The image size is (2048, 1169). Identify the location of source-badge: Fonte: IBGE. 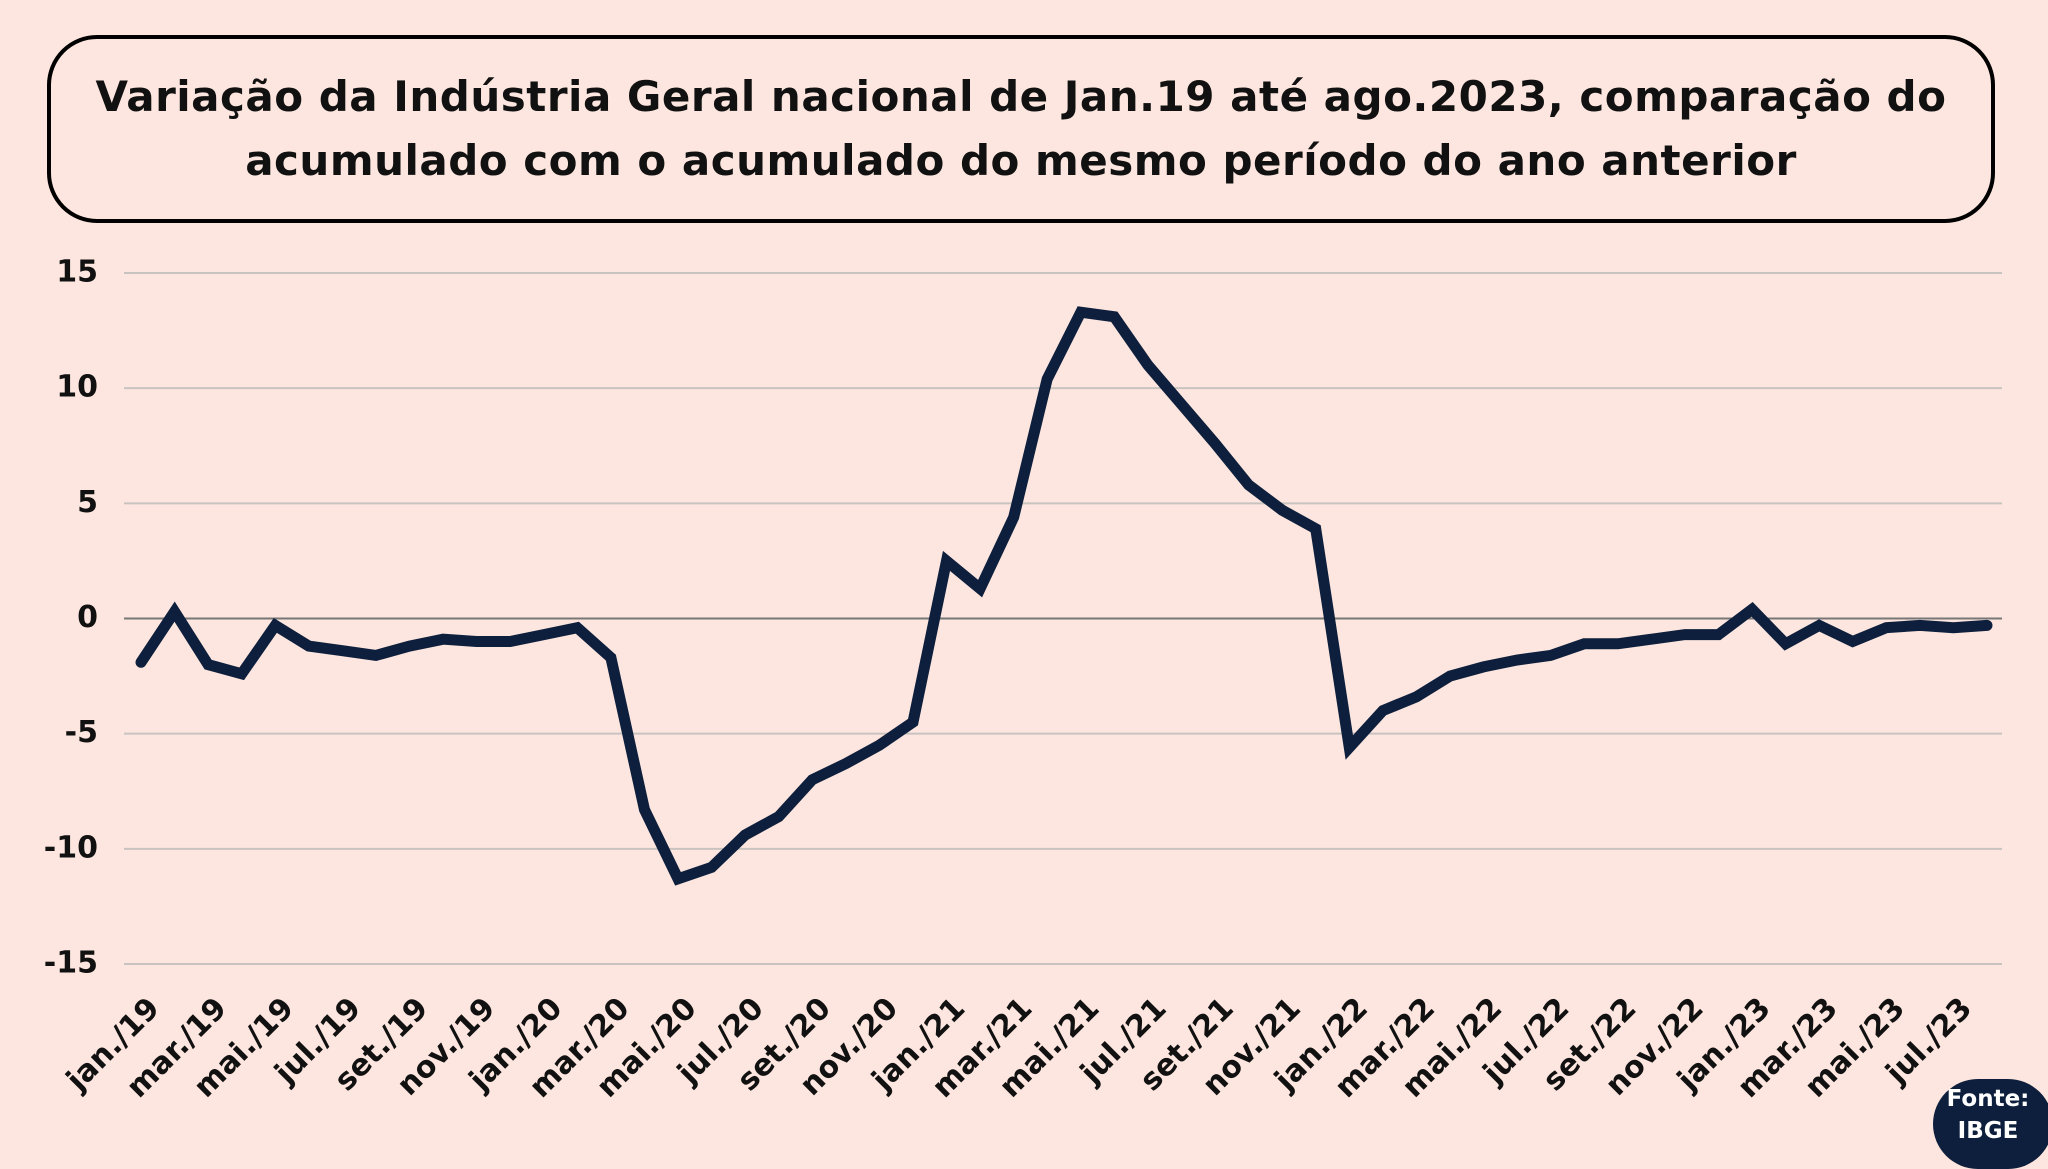
(1990, 1124).